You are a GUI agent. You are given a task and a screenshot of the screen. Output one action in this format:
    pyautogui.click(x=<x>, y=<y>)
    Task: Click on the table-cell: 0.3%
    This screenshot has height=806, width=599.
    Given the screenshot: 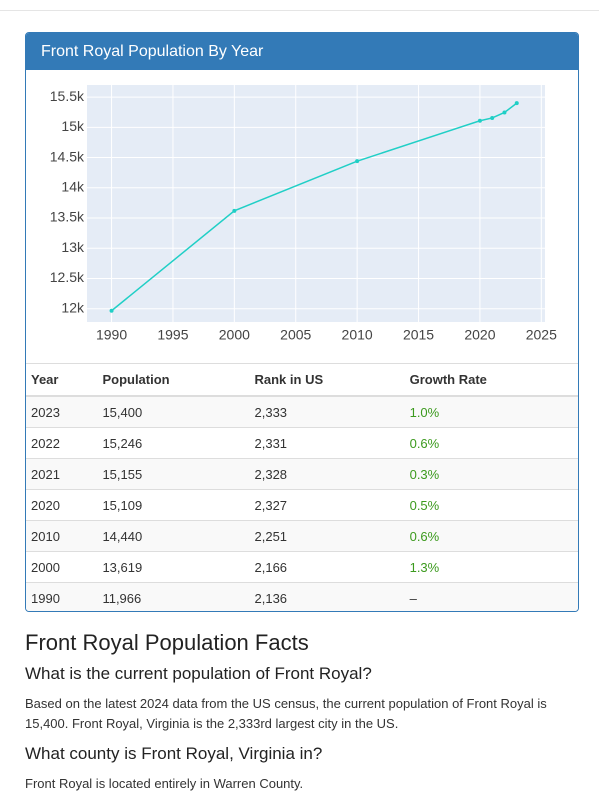 What is the action you would take?
    pyautogui.click(x=491, y=474)
    